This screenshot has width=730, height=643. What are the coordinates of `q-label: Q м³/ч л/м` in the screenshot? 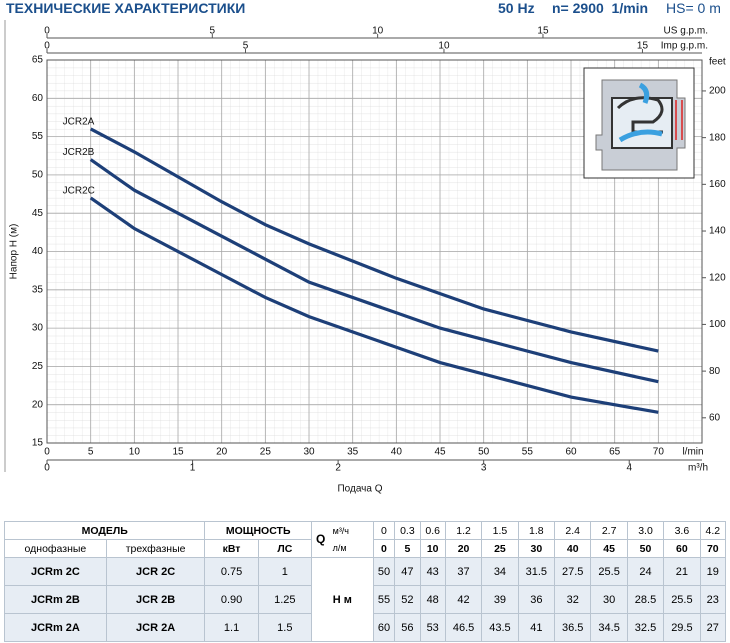 It's located at (342, 539).